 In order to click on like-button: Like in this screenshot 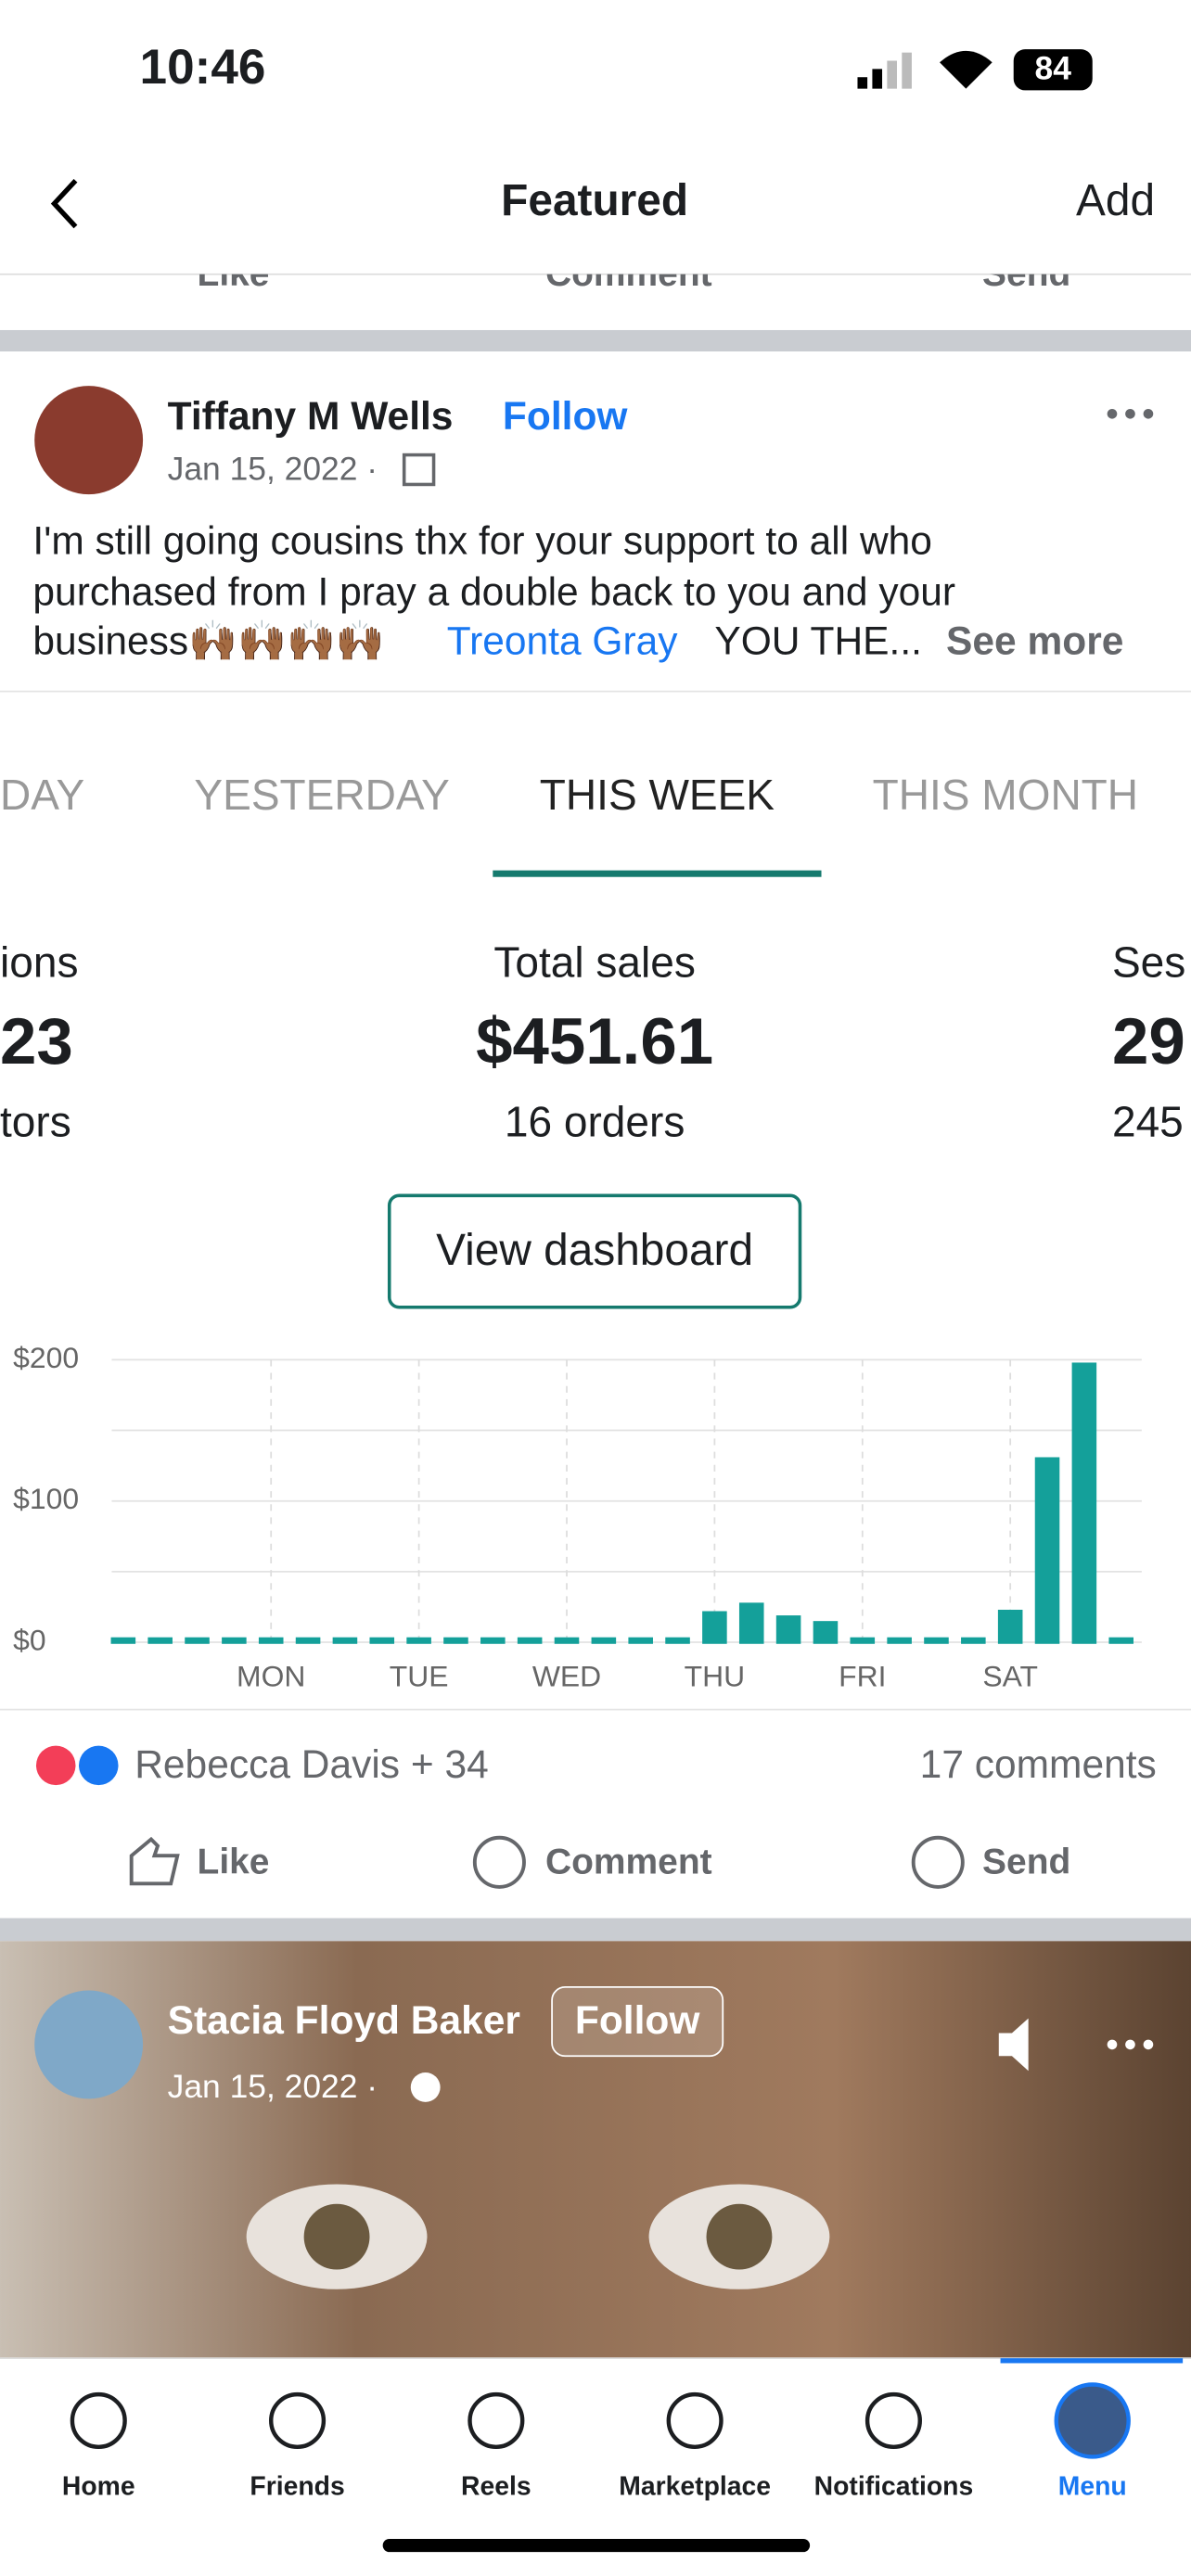, I will do `click(234, 1861)`.